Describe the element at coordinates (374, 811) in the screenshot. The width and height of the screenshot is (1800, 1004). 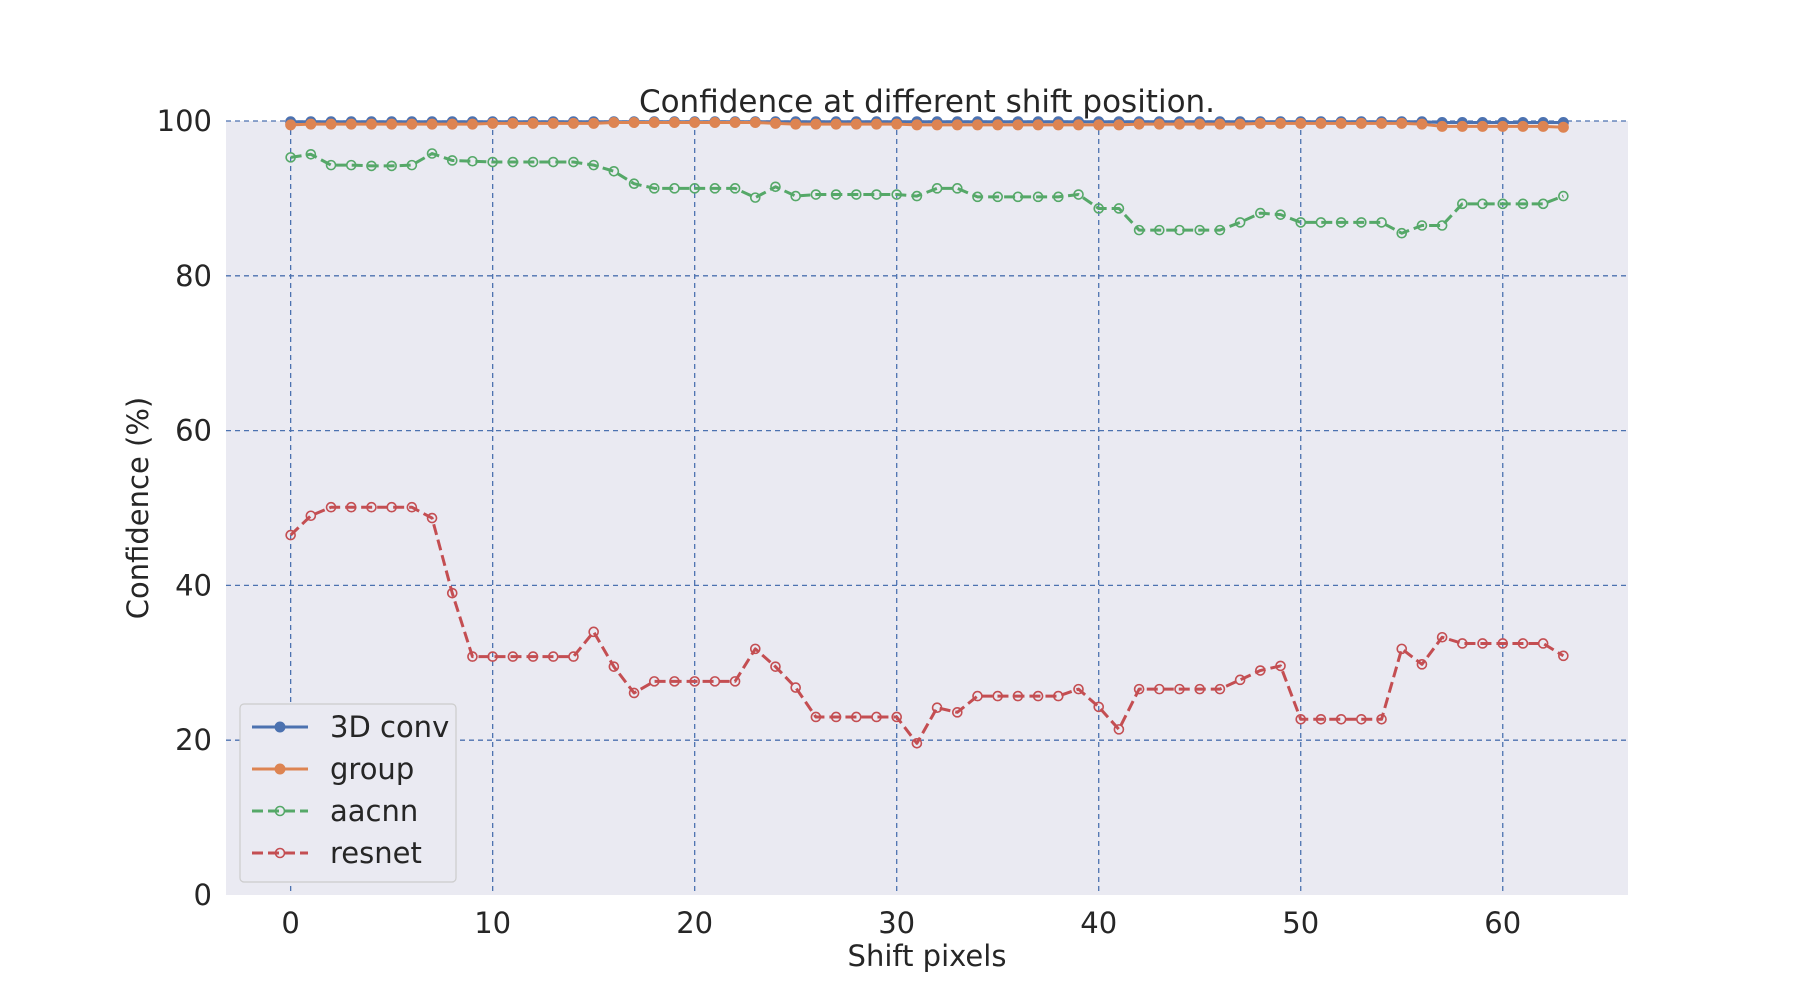
I see `legend-label: aacnn` at that location.